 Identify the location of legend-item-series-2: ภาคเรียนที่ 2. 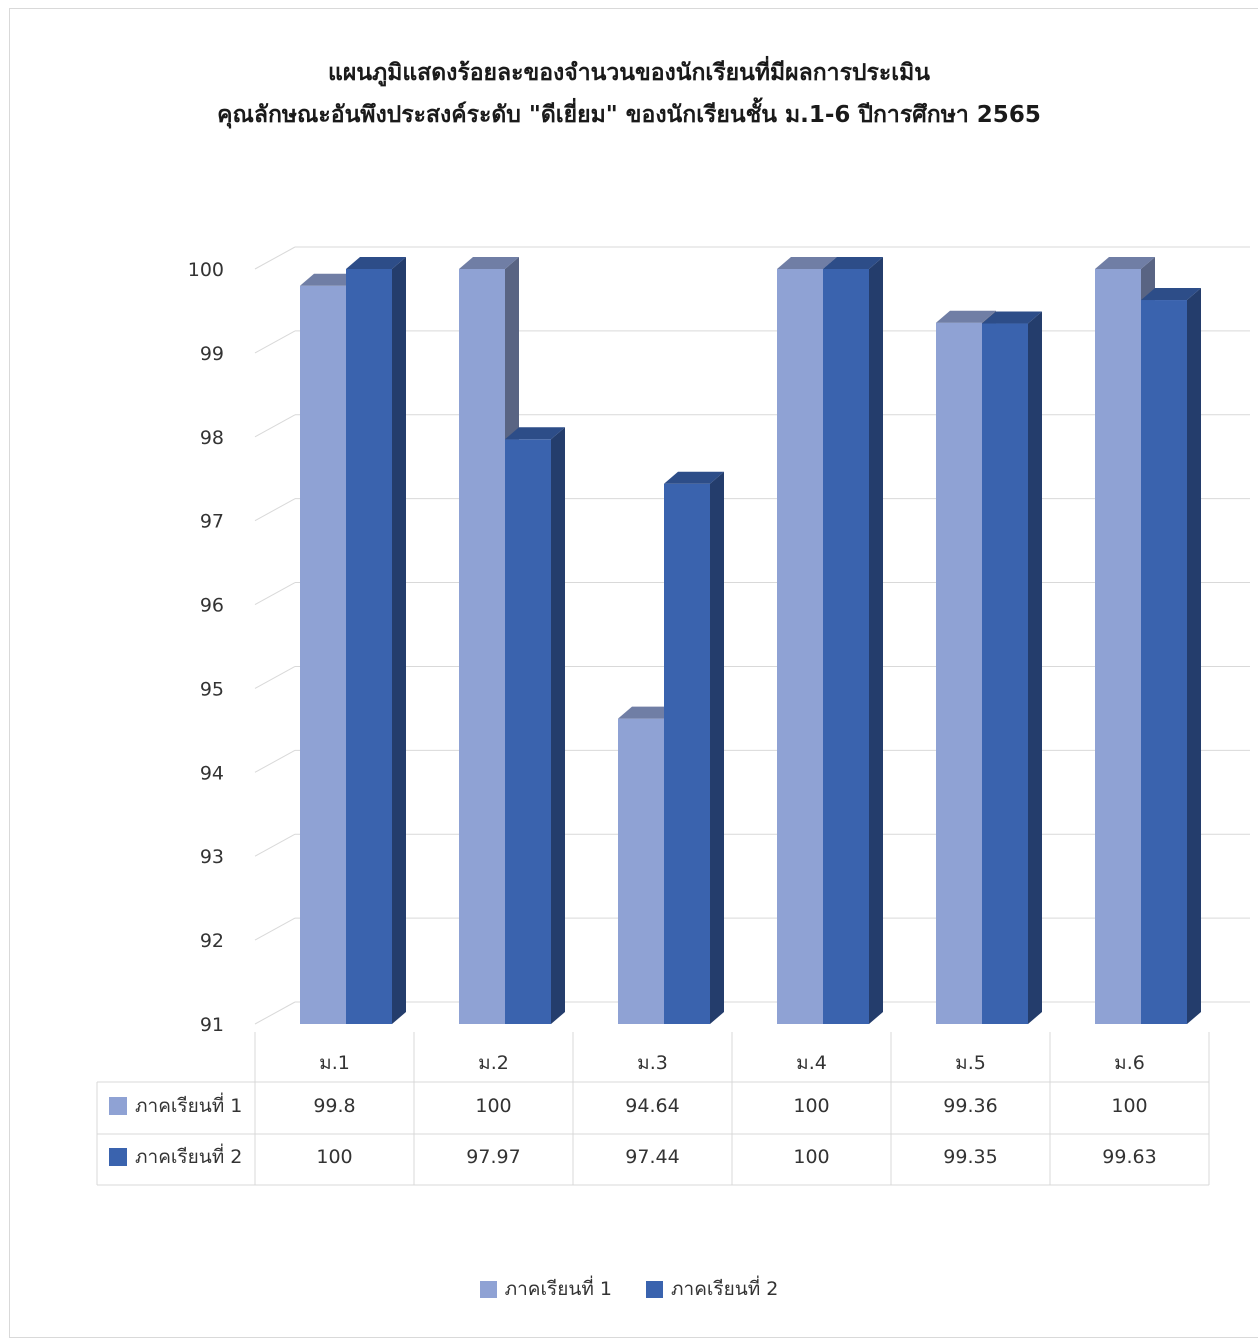
(712, 1289).